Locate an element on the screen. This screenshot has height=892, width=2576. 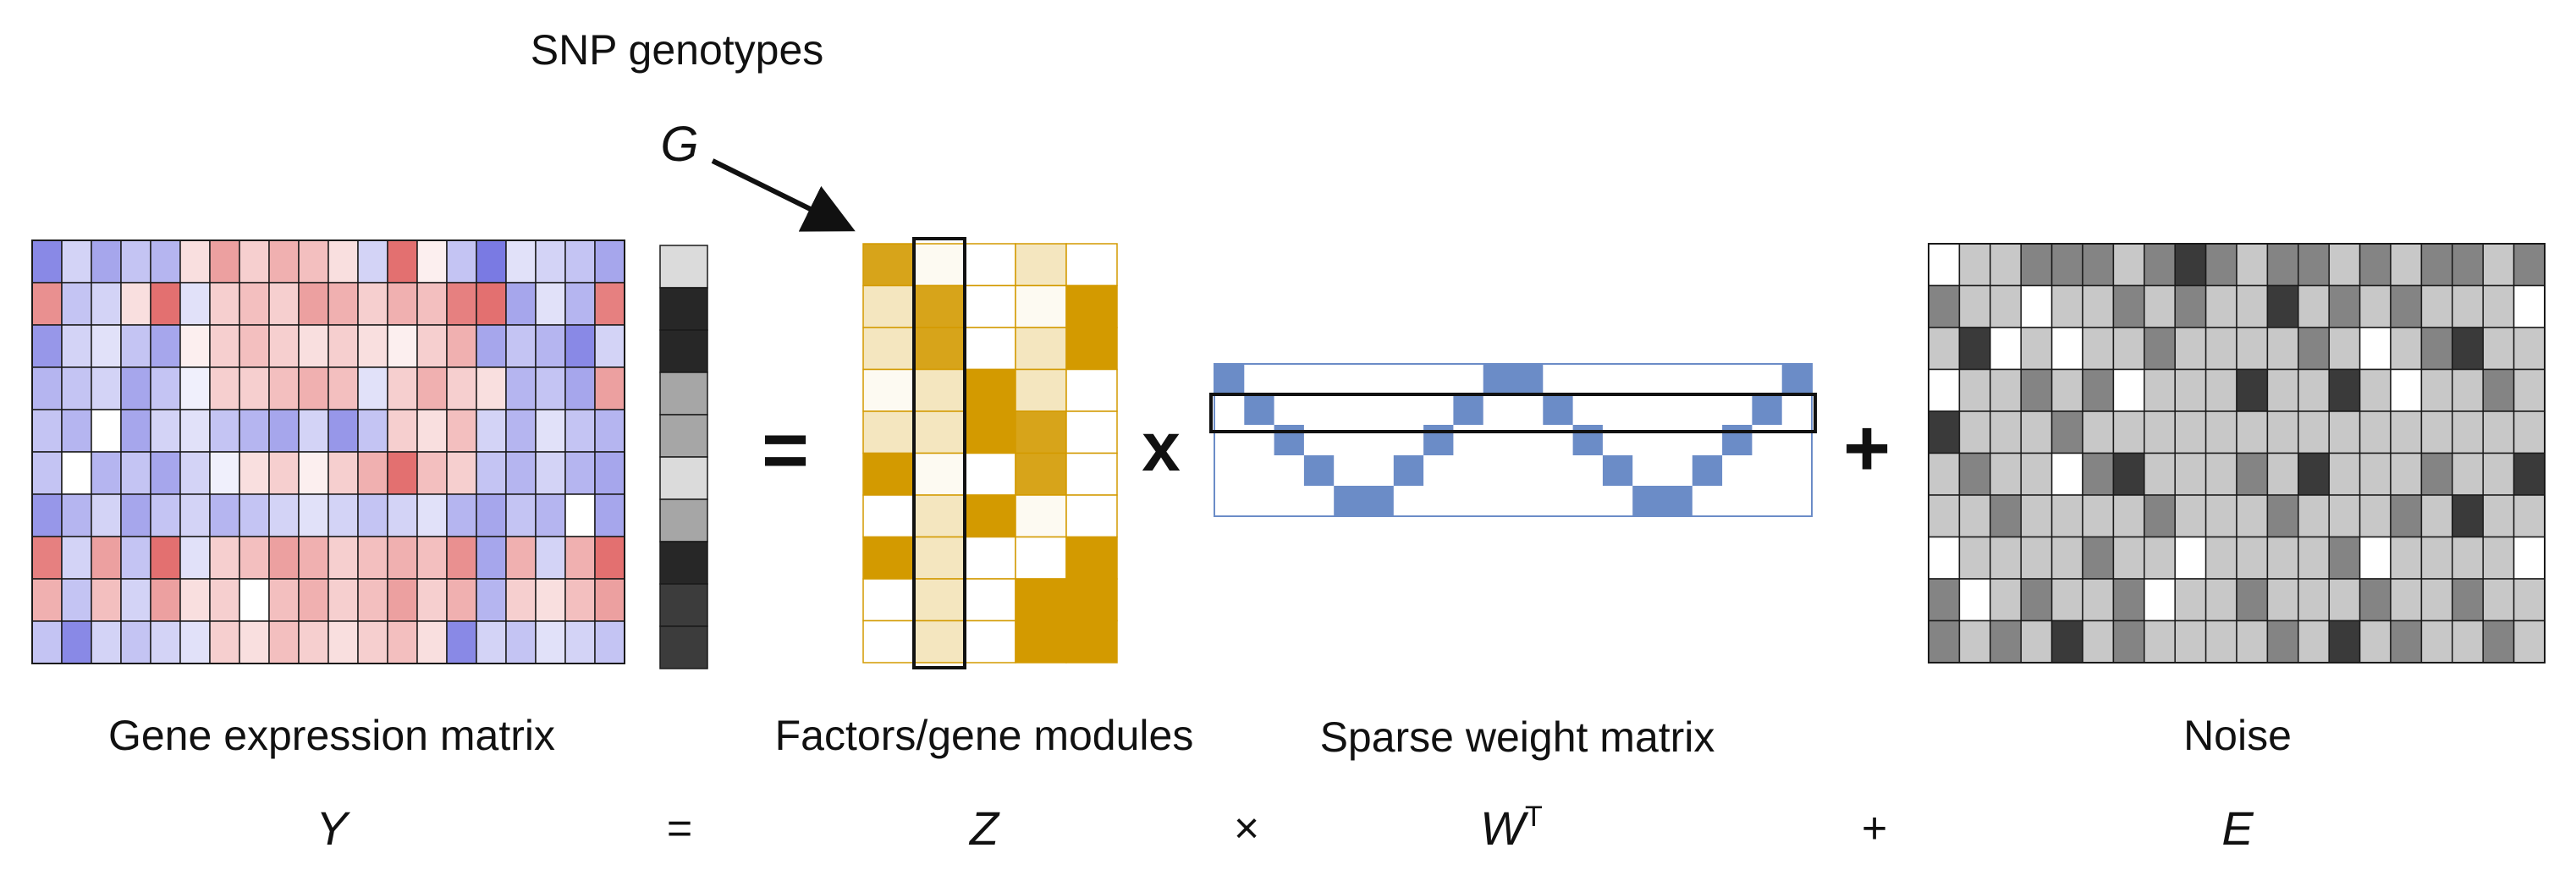
plus-operator: + is located at coordinates (1867, 448).